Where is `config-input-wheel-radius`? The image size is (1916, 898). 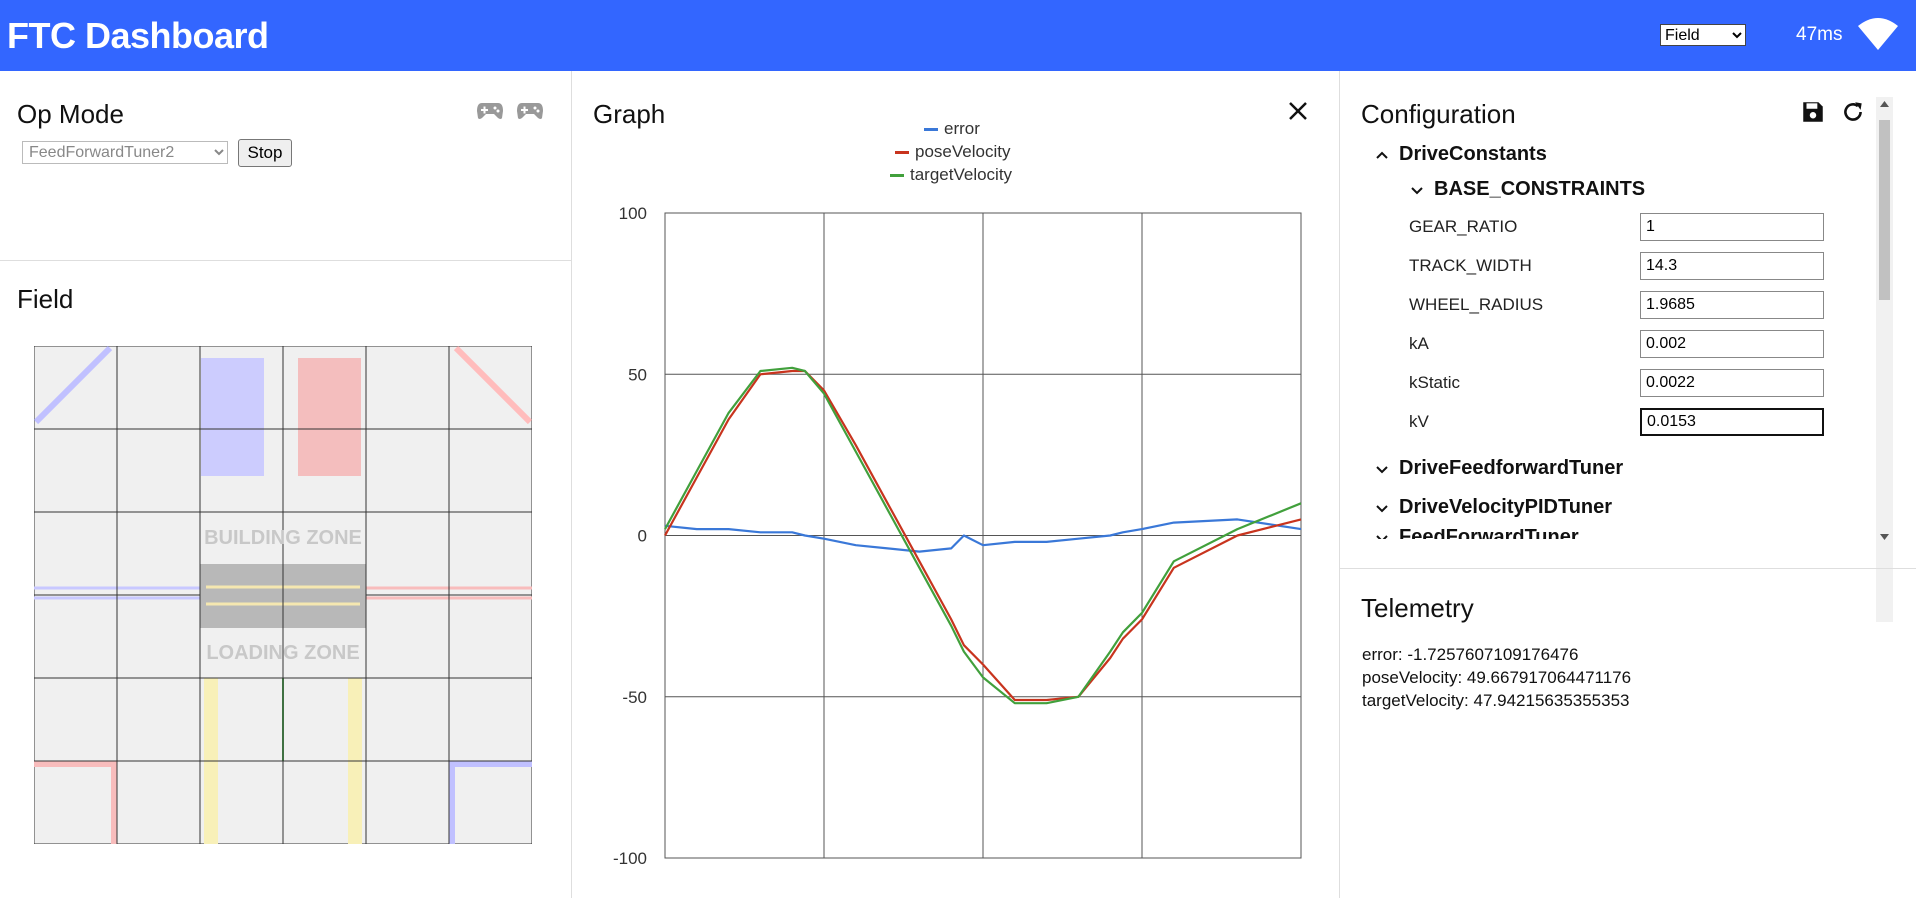 config-input-wheel-radius is located at coordinates (1732, 305).